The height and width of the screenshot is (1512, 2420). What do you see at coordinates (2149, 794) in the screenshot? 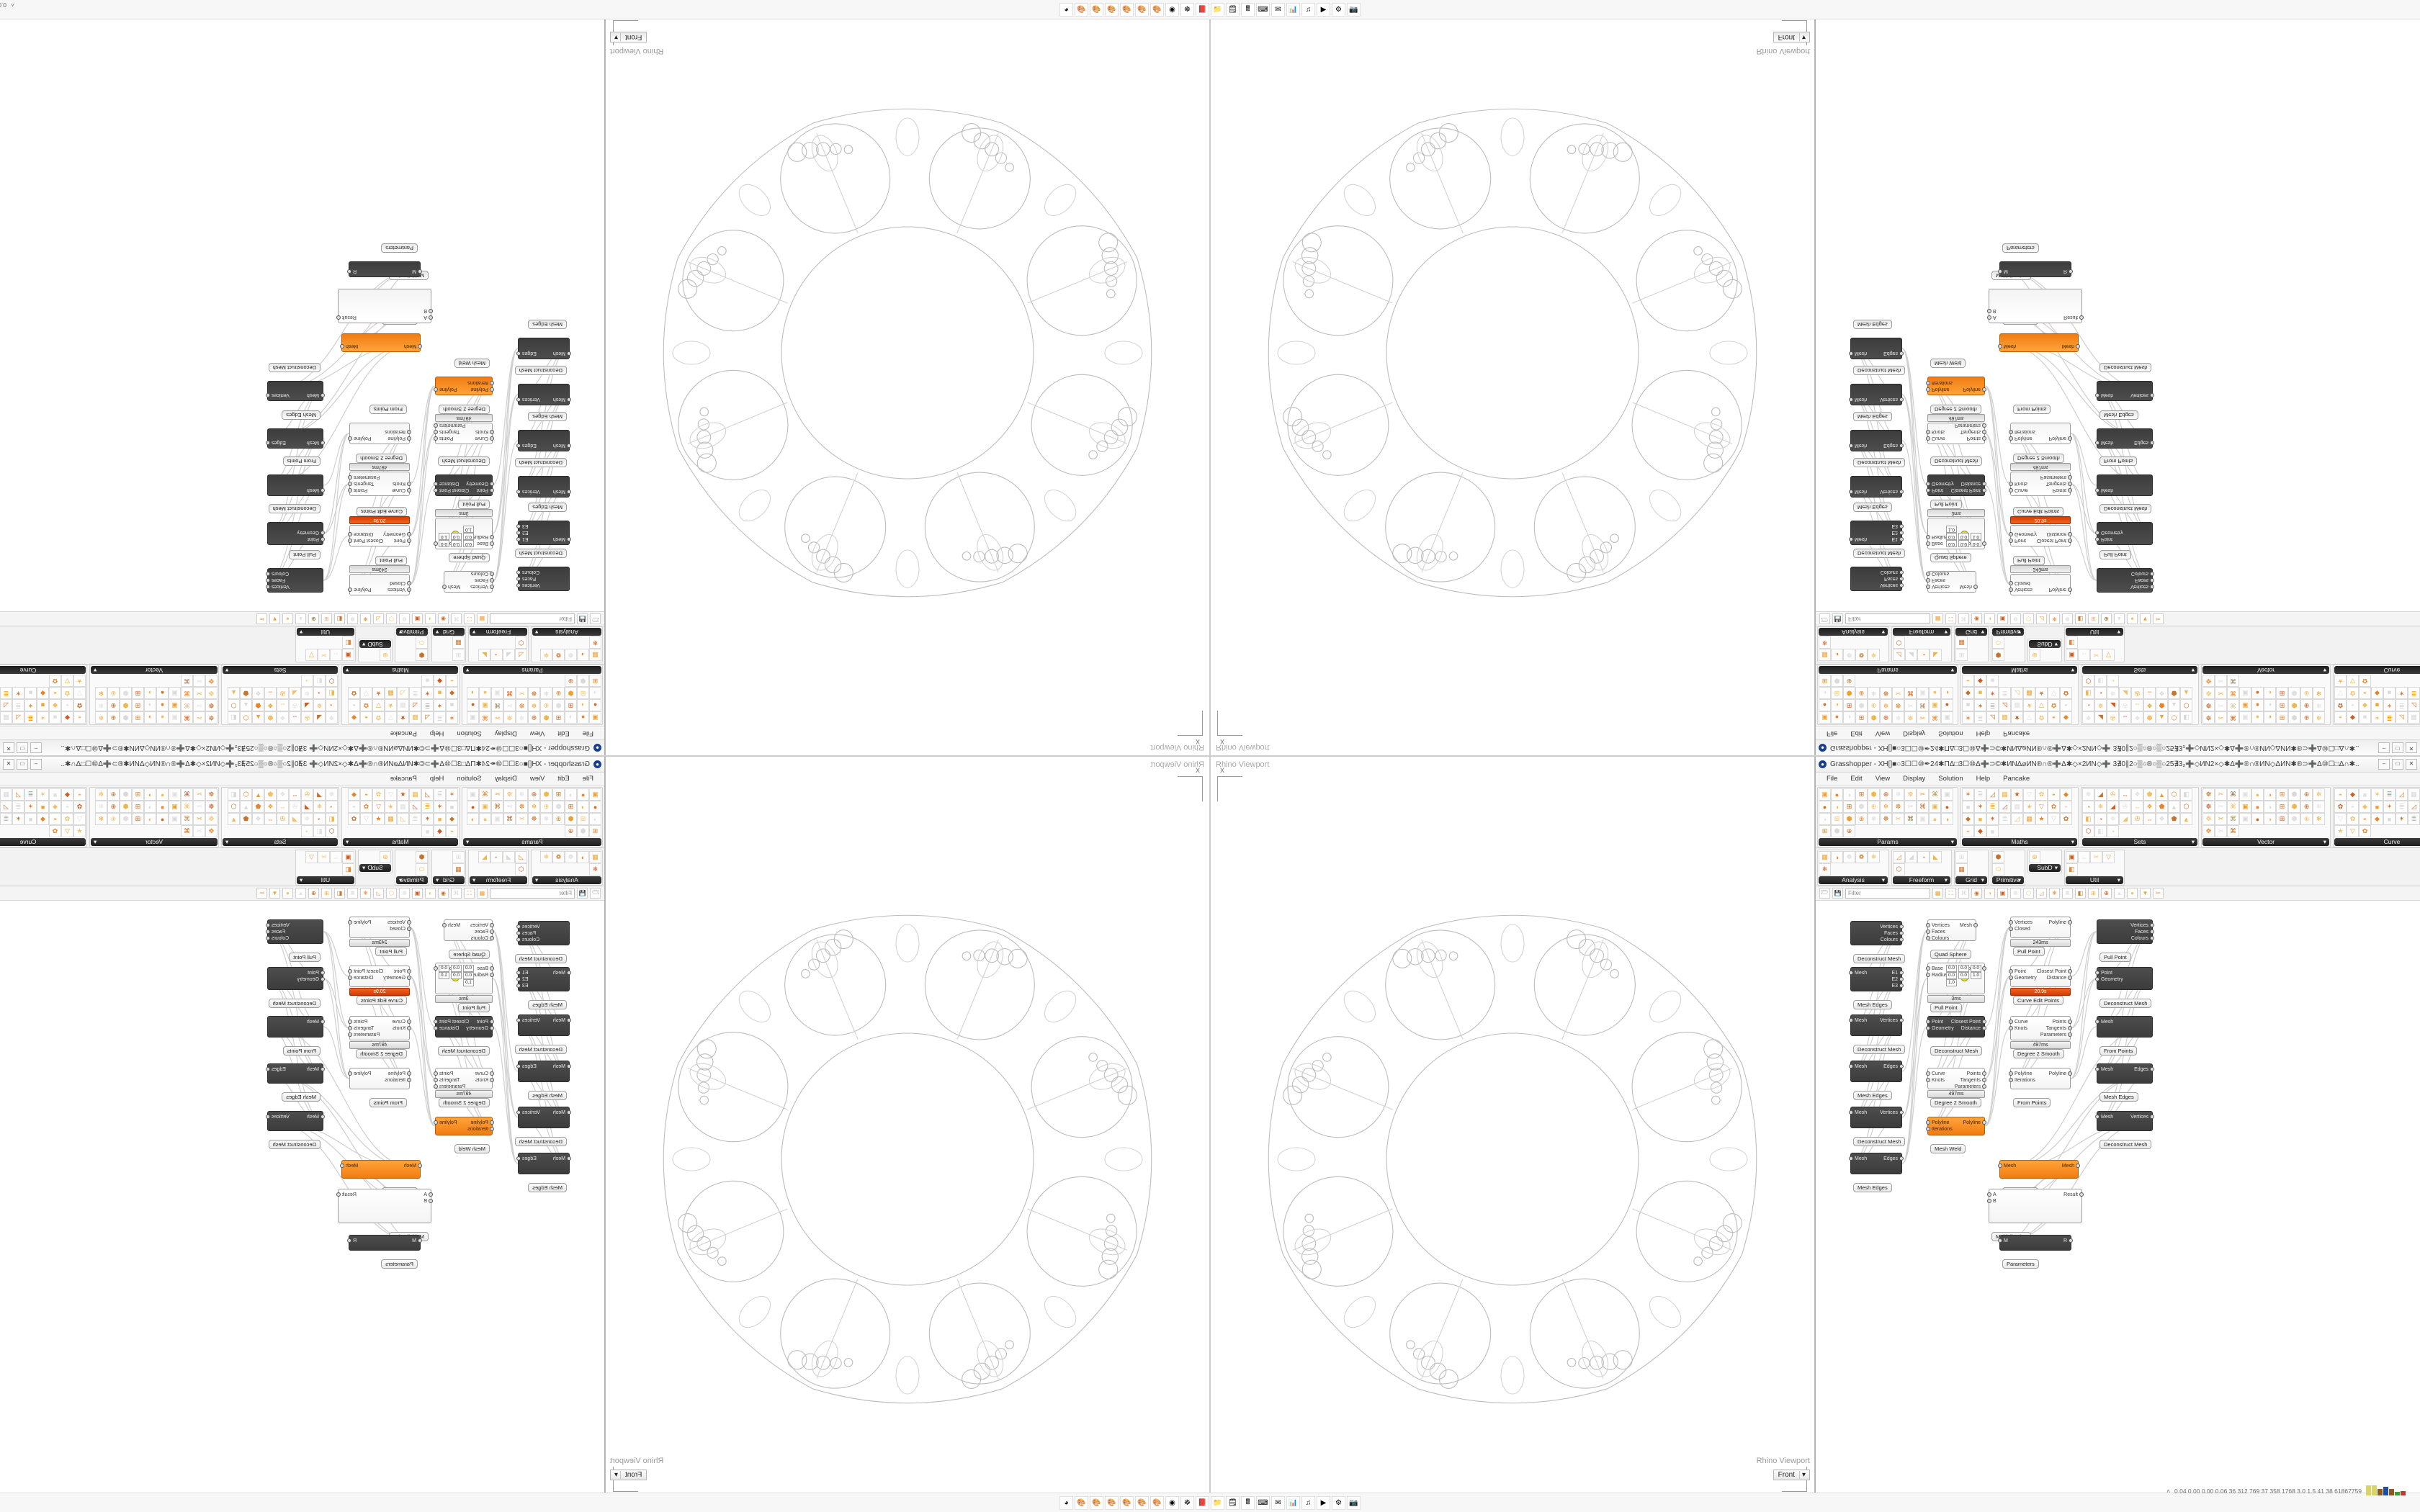
I see `gh-component-icon: ⬟` at bounding box center [2149, 794].